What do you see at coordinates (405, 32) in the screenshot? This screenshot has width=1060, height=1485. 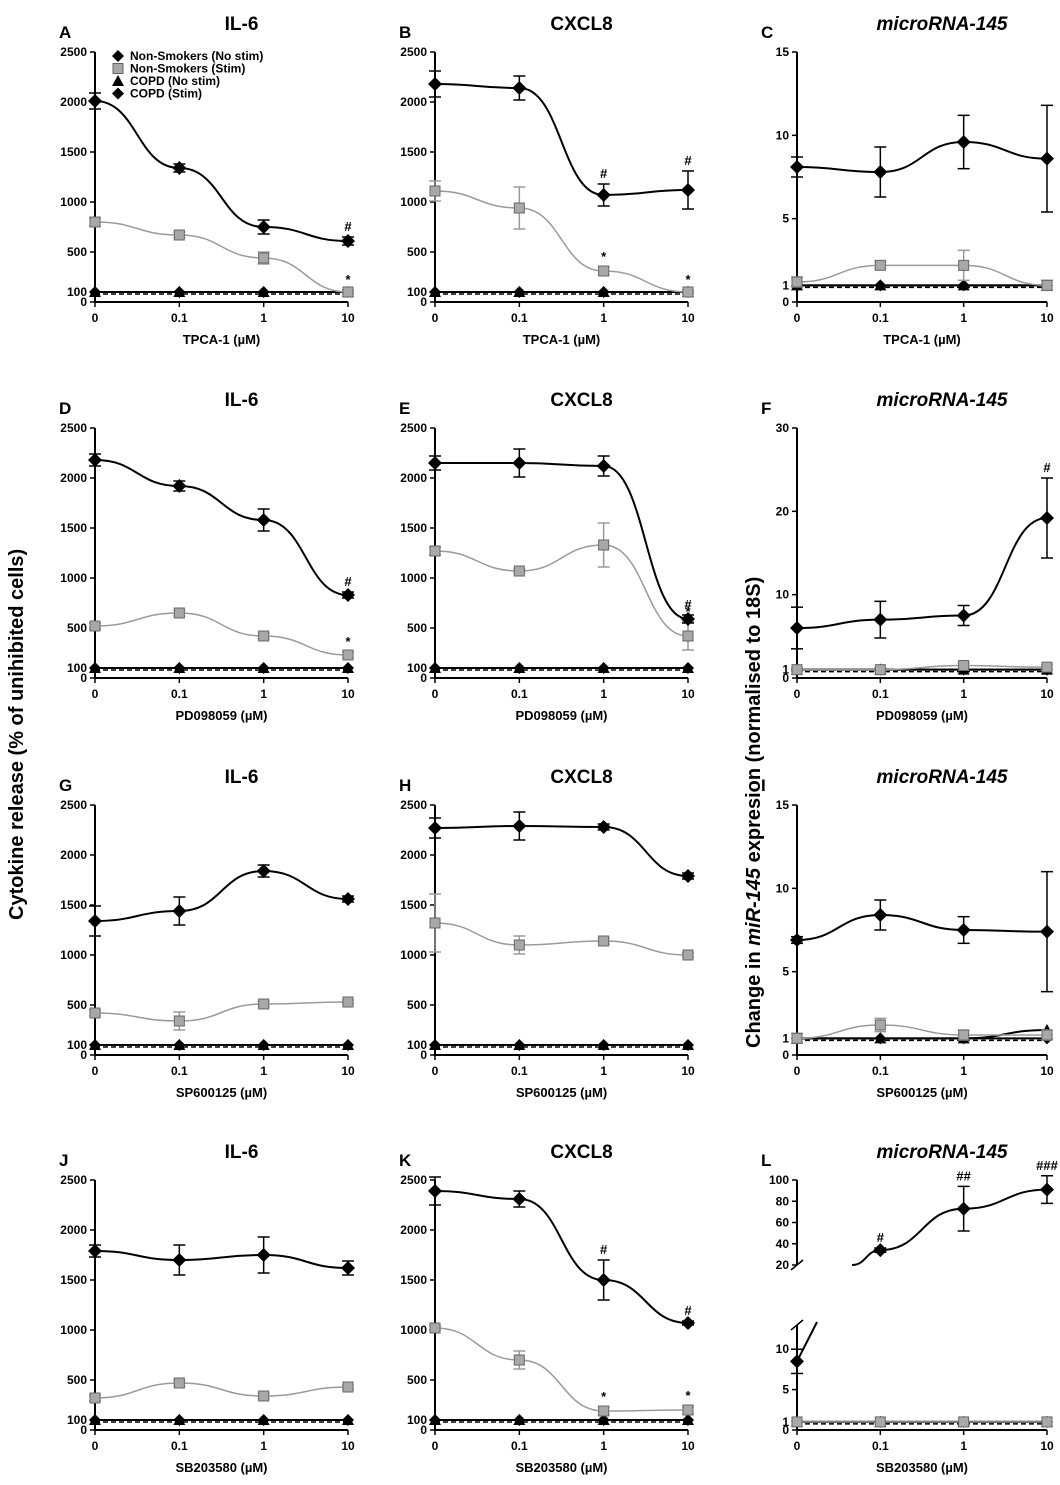 I see `panel-letter: B` at bounding box center [405, 32].